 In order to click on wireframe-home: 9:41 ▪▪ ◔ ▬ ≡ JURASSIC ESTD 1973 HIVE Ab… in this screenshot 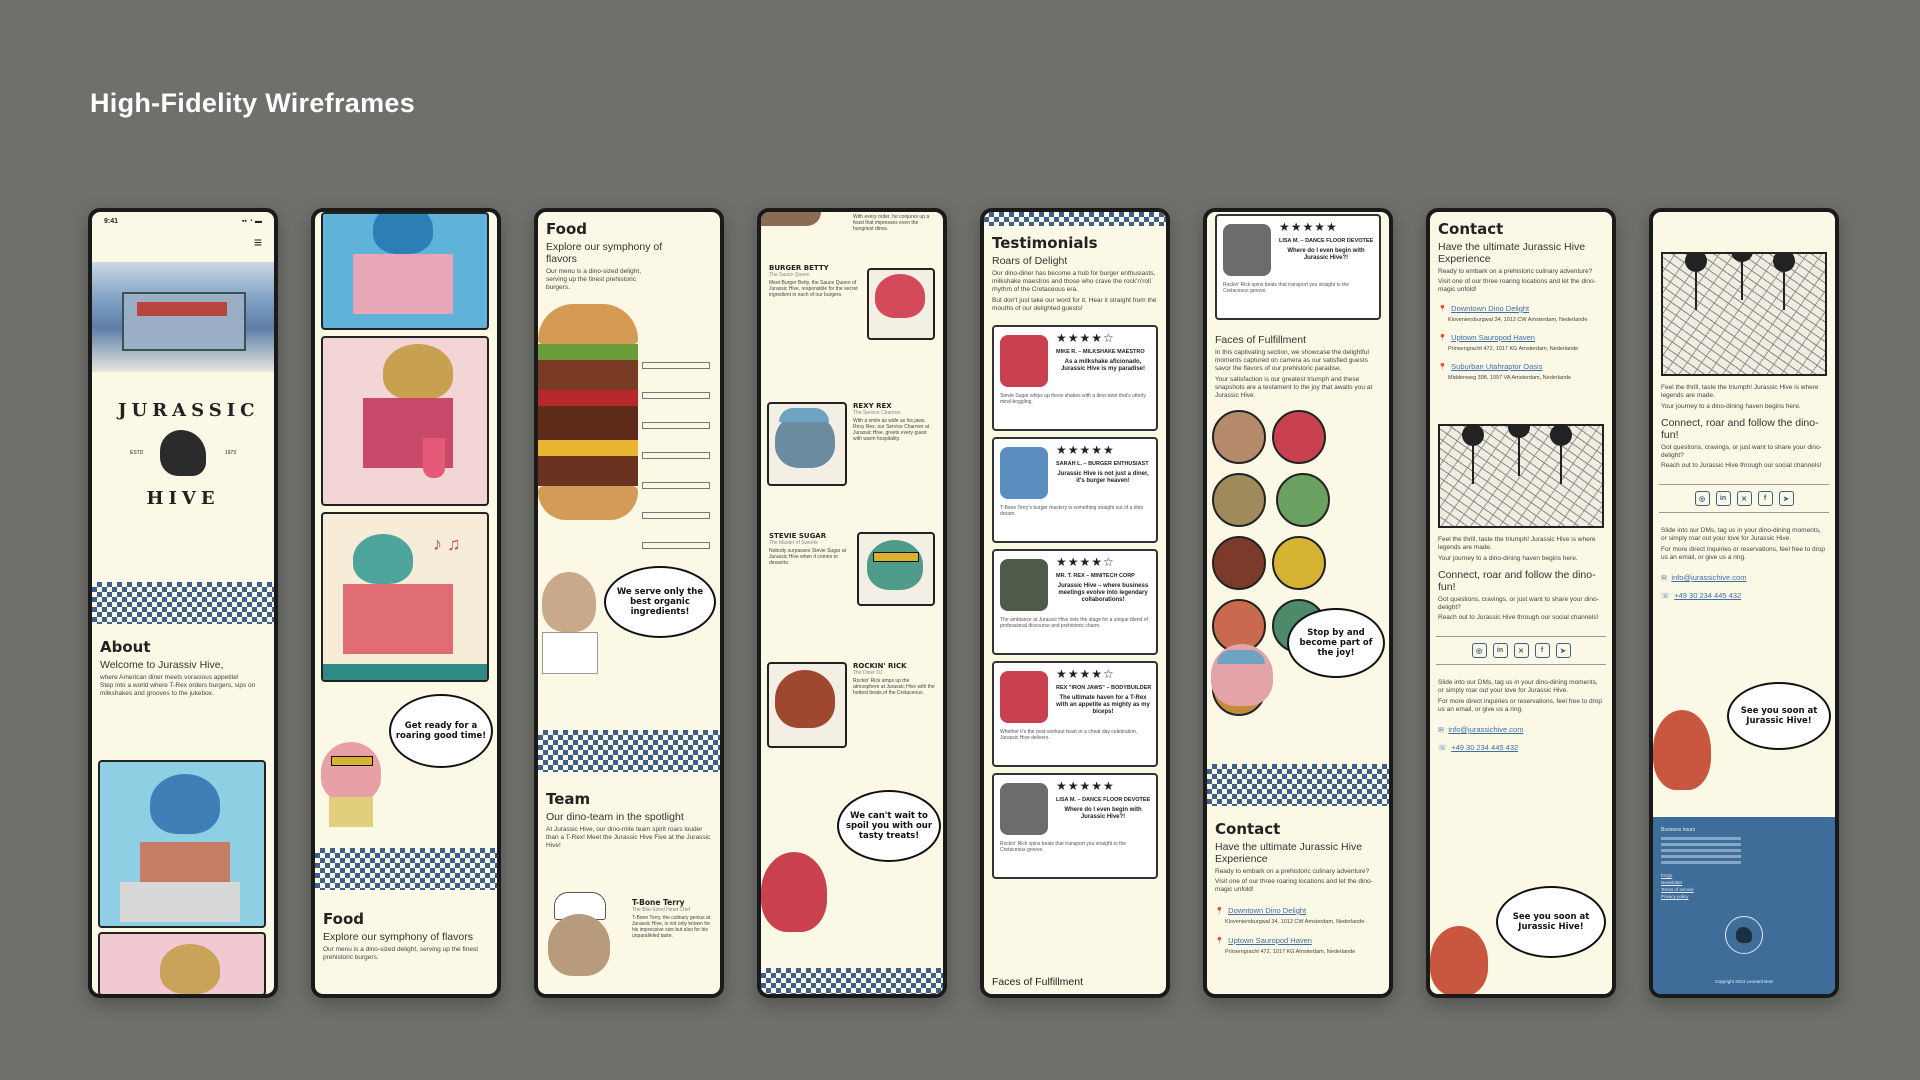, I will do `click(183, 603)`.